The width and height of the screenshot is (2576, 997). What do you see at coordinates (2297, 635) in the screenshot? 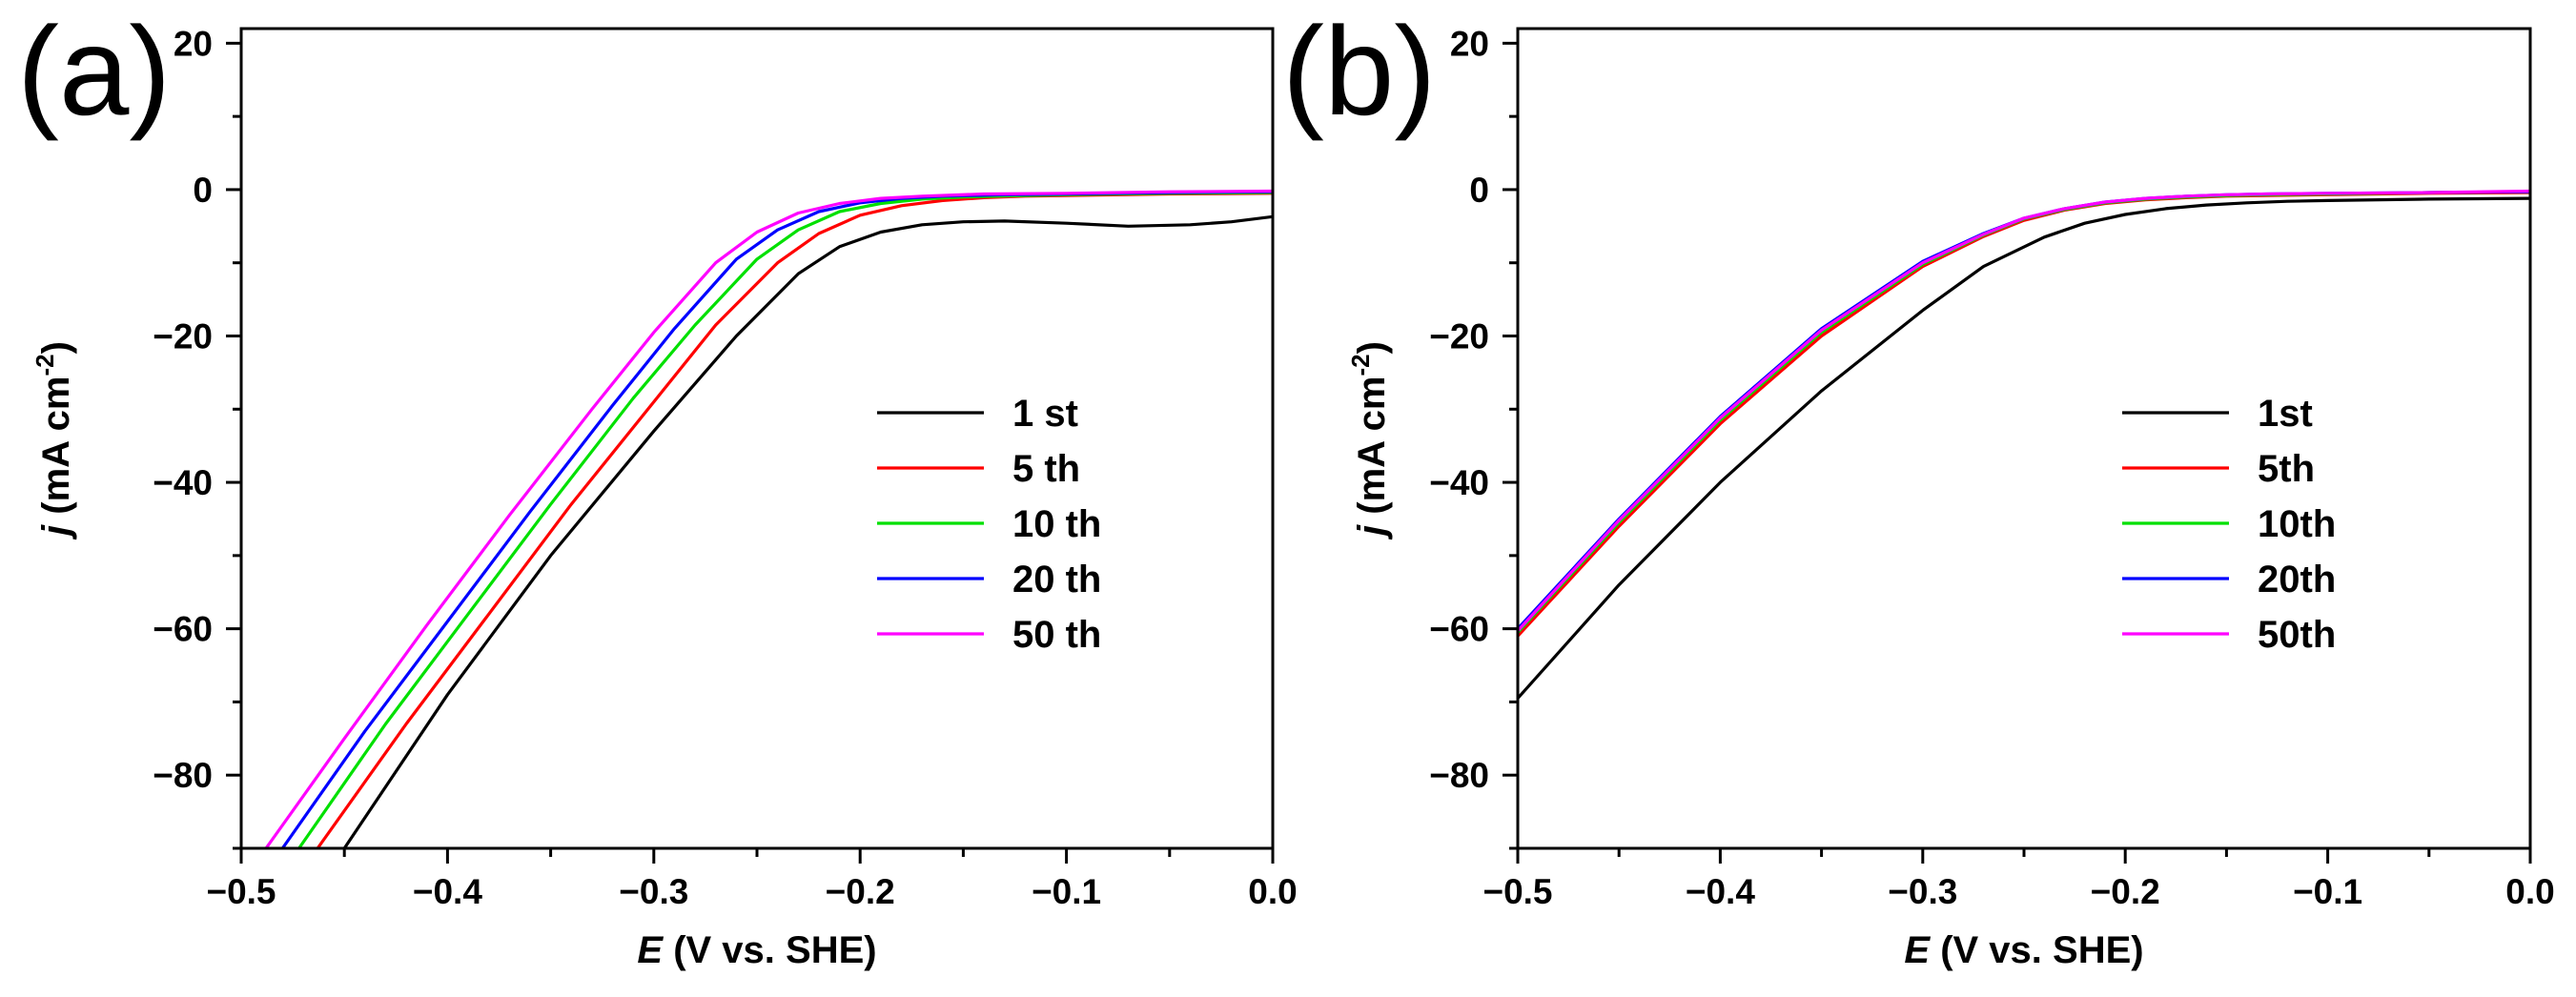
I see `legend-label: 50th` at bounding box center [2297, 635].